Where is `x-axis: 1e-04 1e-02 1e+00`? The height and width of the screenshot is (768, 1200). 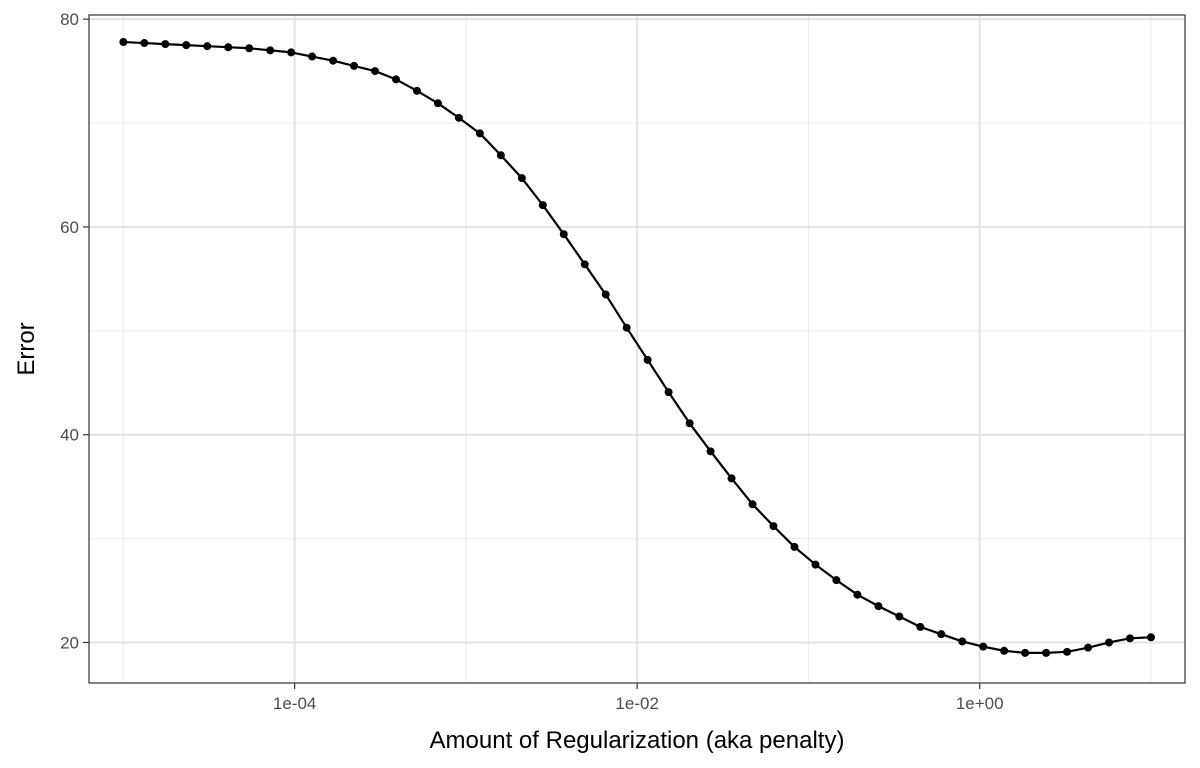 x-axis: 1e-04 1e-02 1e+00 is located at coordinates (638, 698).